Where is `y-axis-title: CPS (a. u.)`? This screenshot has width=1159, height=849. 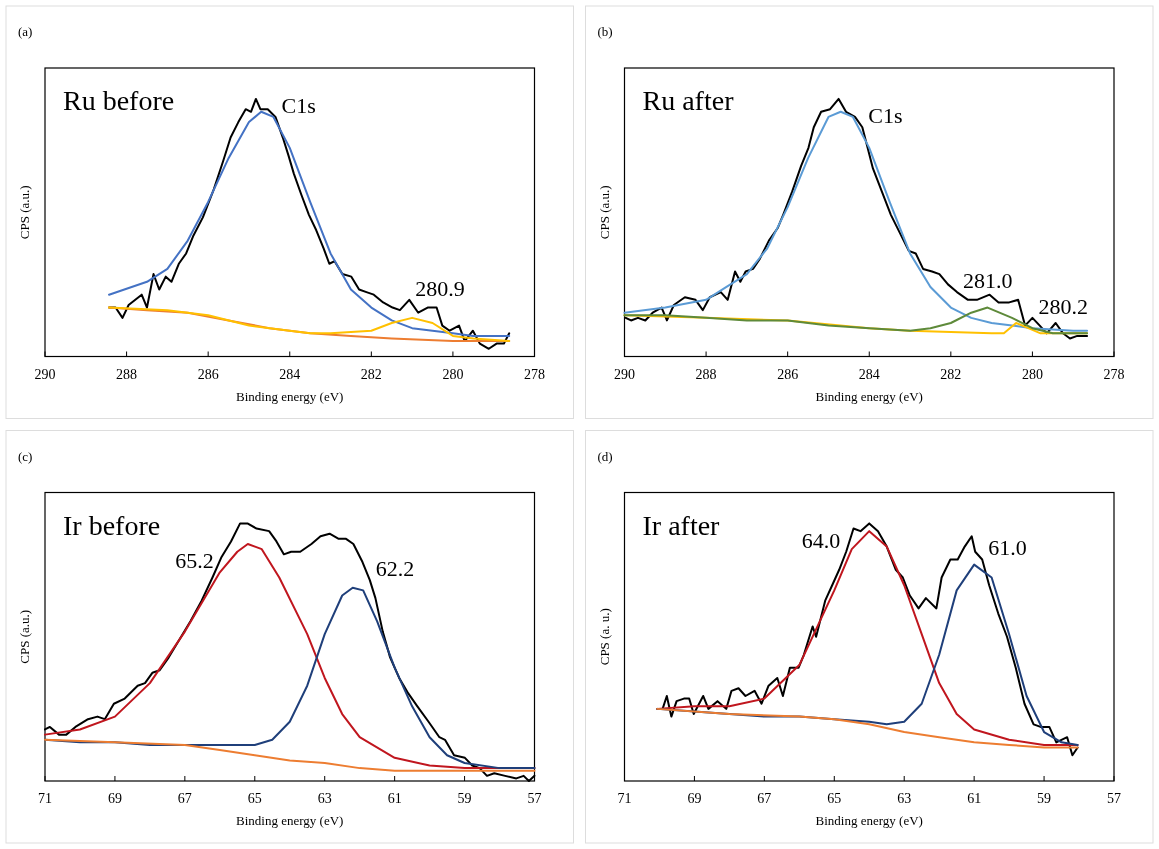 y-axis-title: CPS (a. u.) is located at coordinates (604, 637).